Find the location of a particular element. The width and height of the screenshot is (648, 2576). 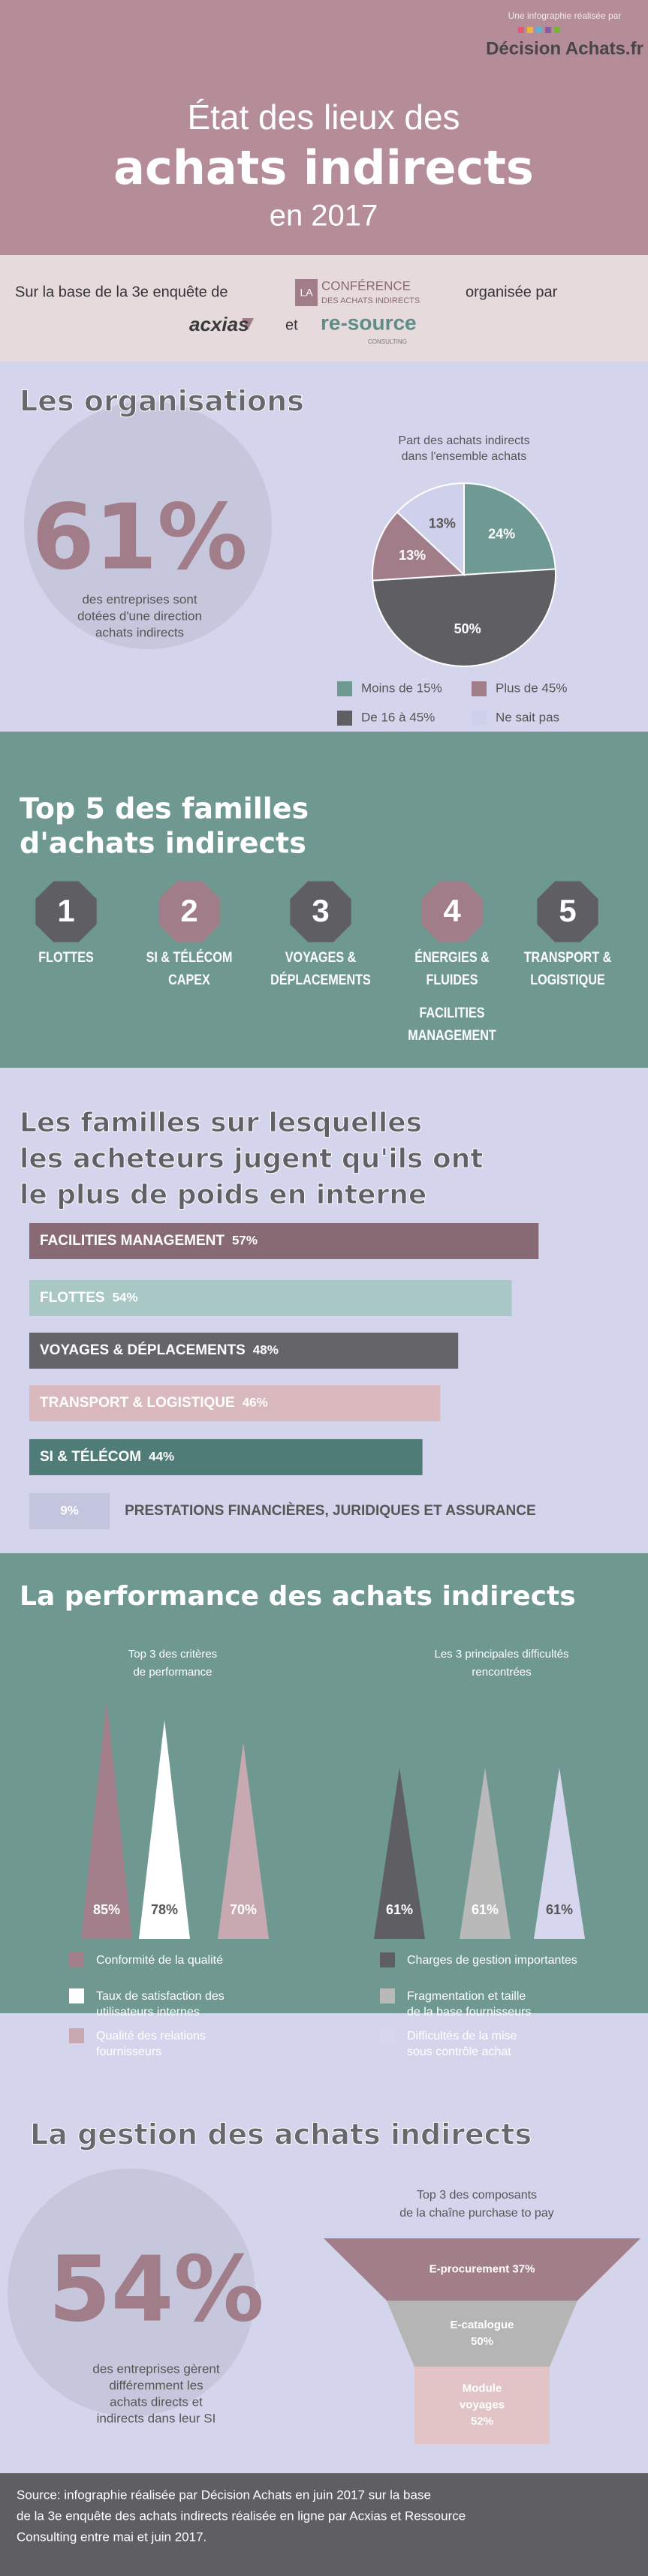

sponsor-band is located at coordinates (324, 308).